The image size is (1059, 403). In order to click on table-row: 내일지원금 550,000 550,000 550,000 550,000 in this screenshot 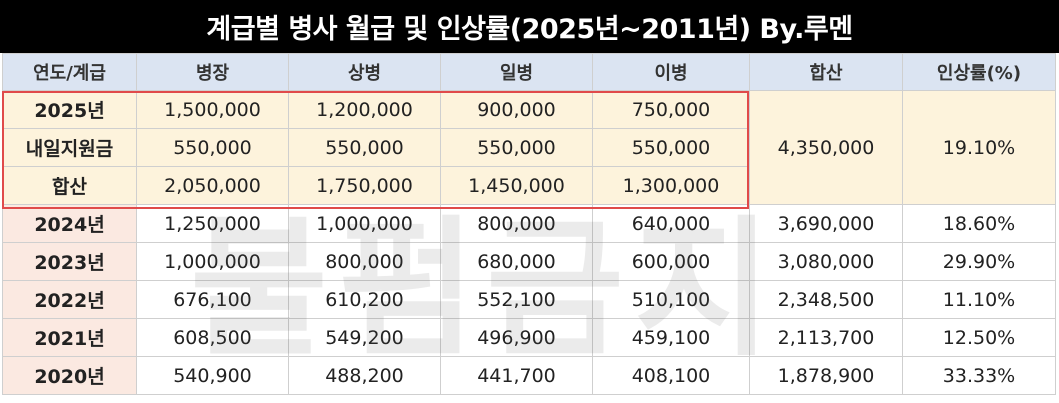, I will do `click(529, 147)`.